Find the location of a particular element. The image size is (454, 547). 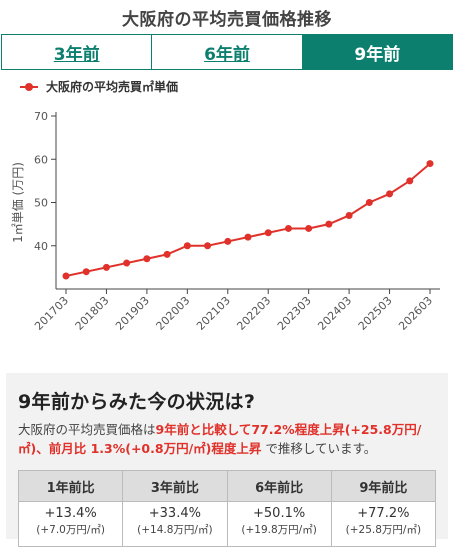

legend: 大阪府の平均売買㎡単価 is located at coordinates (99, 86).